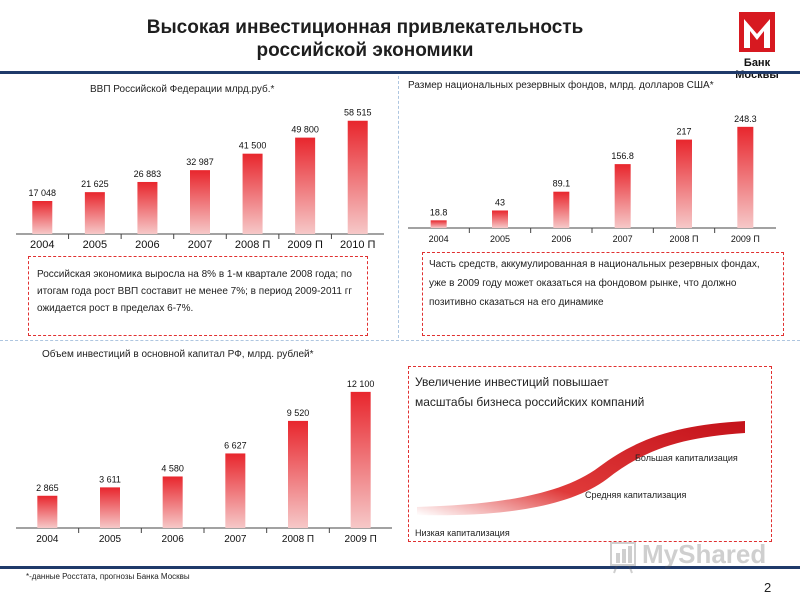 The width and height of the screenshot is (800, 600). I want to click on bar-value-label: 248.3, so click(745, 119).